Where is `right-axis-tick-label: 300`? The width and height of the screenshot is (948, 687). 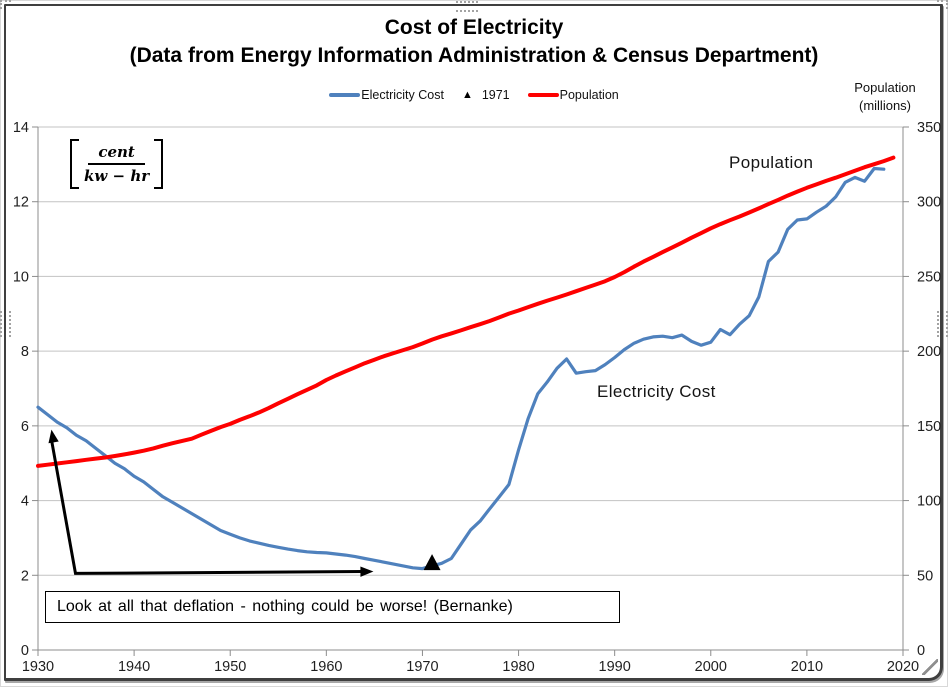 right-axis-tick-label: 300 is located at coordinates (929, 203).